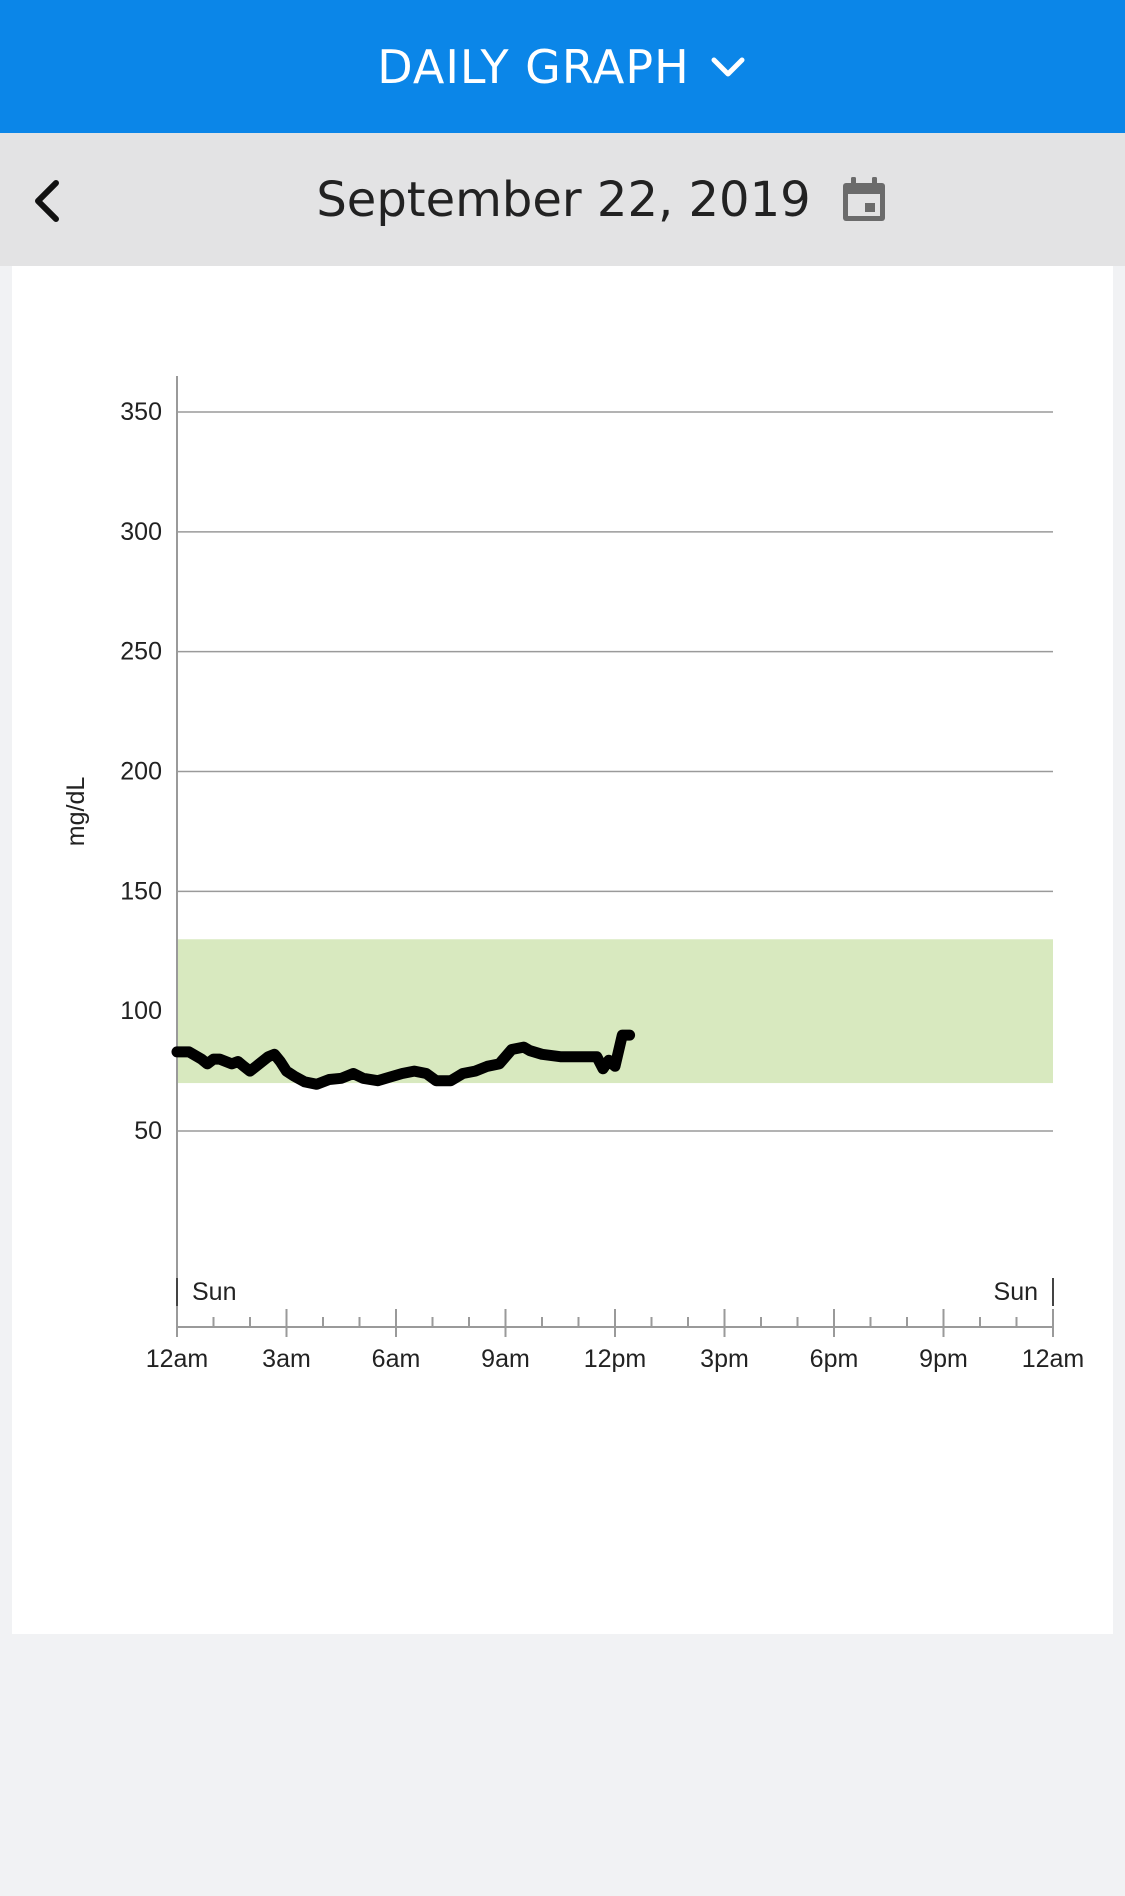 The width and height of the screenshot is (1125, 1896). Describe the element at coordinates (943, 1359) in the screenshot. I see `x-tick-label: 9pm` at that location.